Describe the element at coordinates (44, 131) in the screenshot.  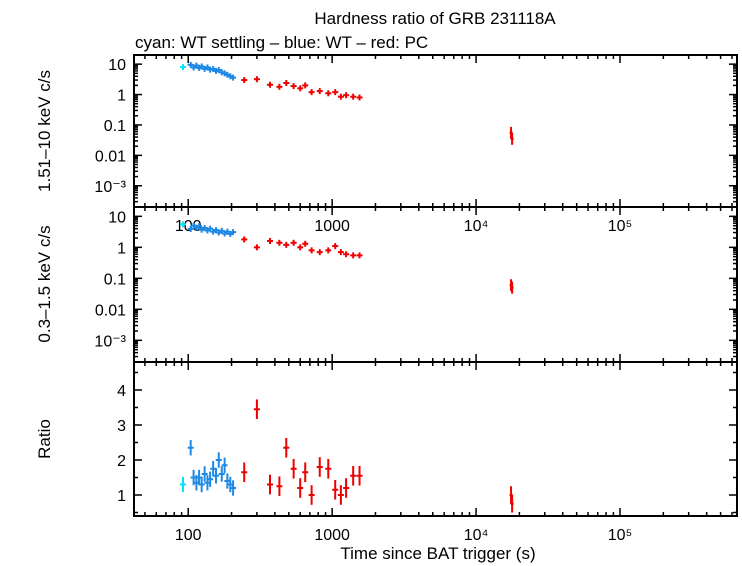
I see `y-axis-label: 1.51–10 keV c/s` at that location.